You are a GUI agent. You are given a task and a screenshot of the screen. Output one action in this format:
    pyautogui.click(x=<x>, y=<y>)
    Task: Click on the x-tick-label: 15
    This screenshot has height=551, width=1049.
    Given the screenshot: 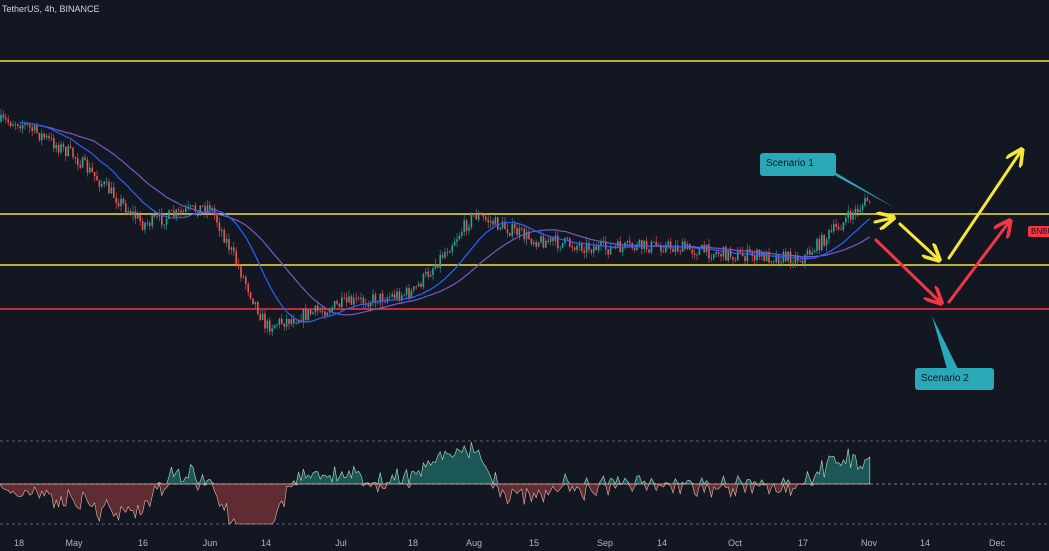 What is the action you would take?
    pyautogui.click(x=534, y=543)
    